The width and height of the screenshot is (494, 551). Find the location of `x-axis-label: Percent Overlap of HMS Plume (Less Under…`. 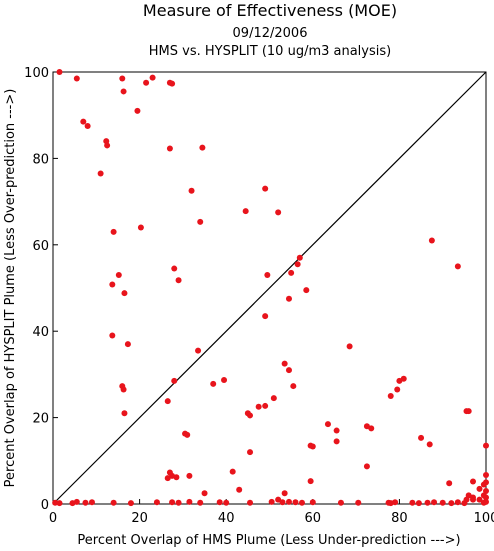

x-axis-label: Percent Overlap of HMS Plume (Less Under… is located at coordinates (268, 540).